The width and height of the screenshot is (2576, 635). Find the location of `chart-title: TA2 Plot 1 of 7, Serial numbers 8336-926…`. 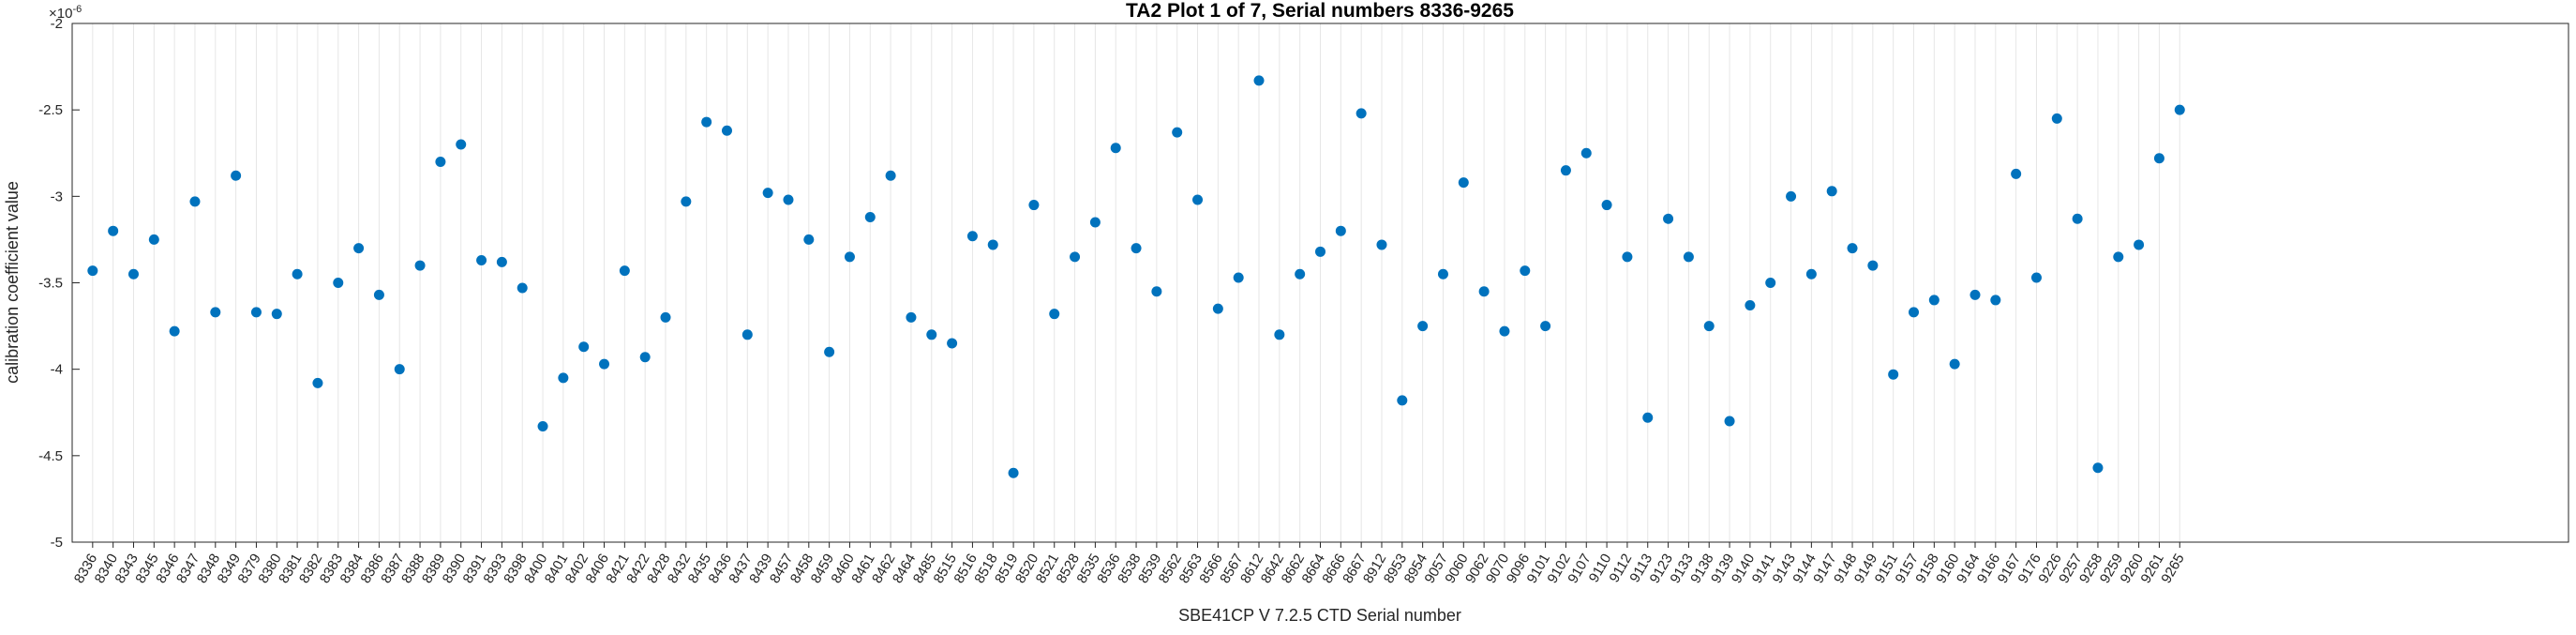

chart-title: TA2 Plot 1 of 7, Serial numbers 8336-926… is located at coordinates (1320, 11).